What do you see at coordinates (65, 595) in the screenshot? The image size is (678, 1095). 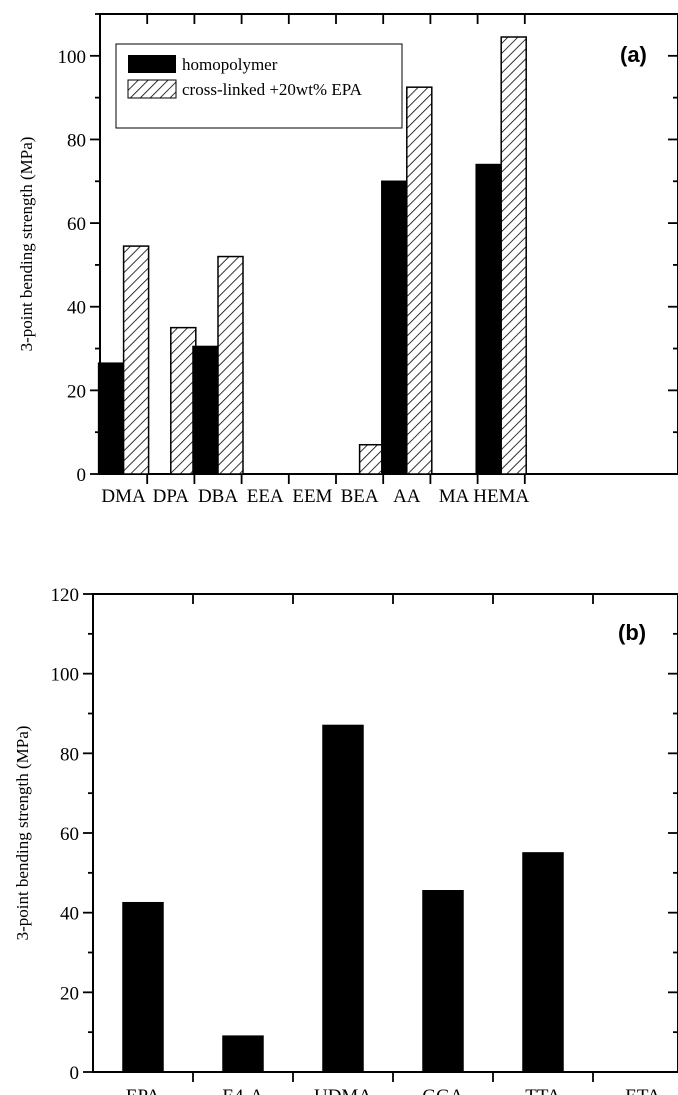 I see `y-tick-label: 120` at bounding box center [65, 595].